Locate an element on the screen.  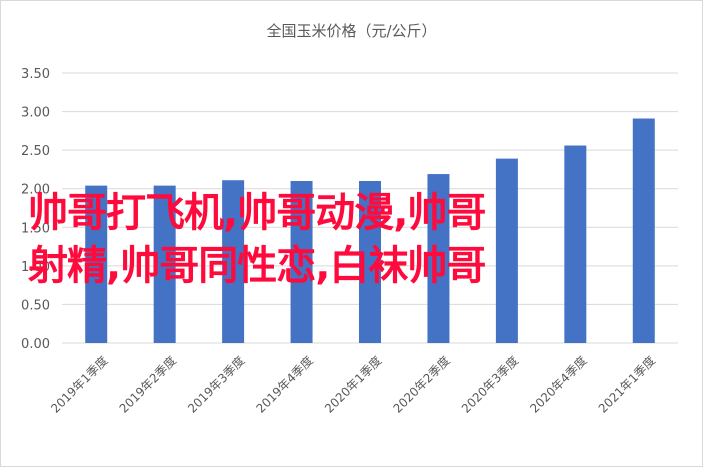
x-tick-label: 2019年4季度 is located at coordinates (284, 384).